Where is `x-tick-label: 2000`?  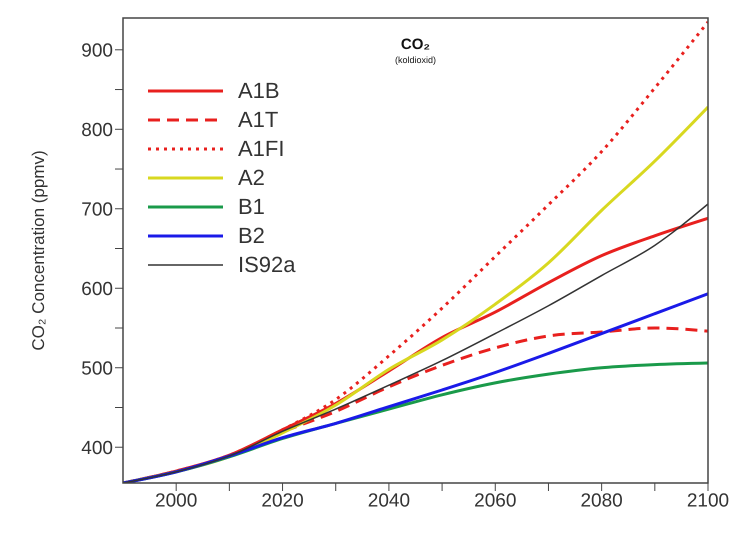
x-tick-label: 2000 is located at coordinates (176, 501).